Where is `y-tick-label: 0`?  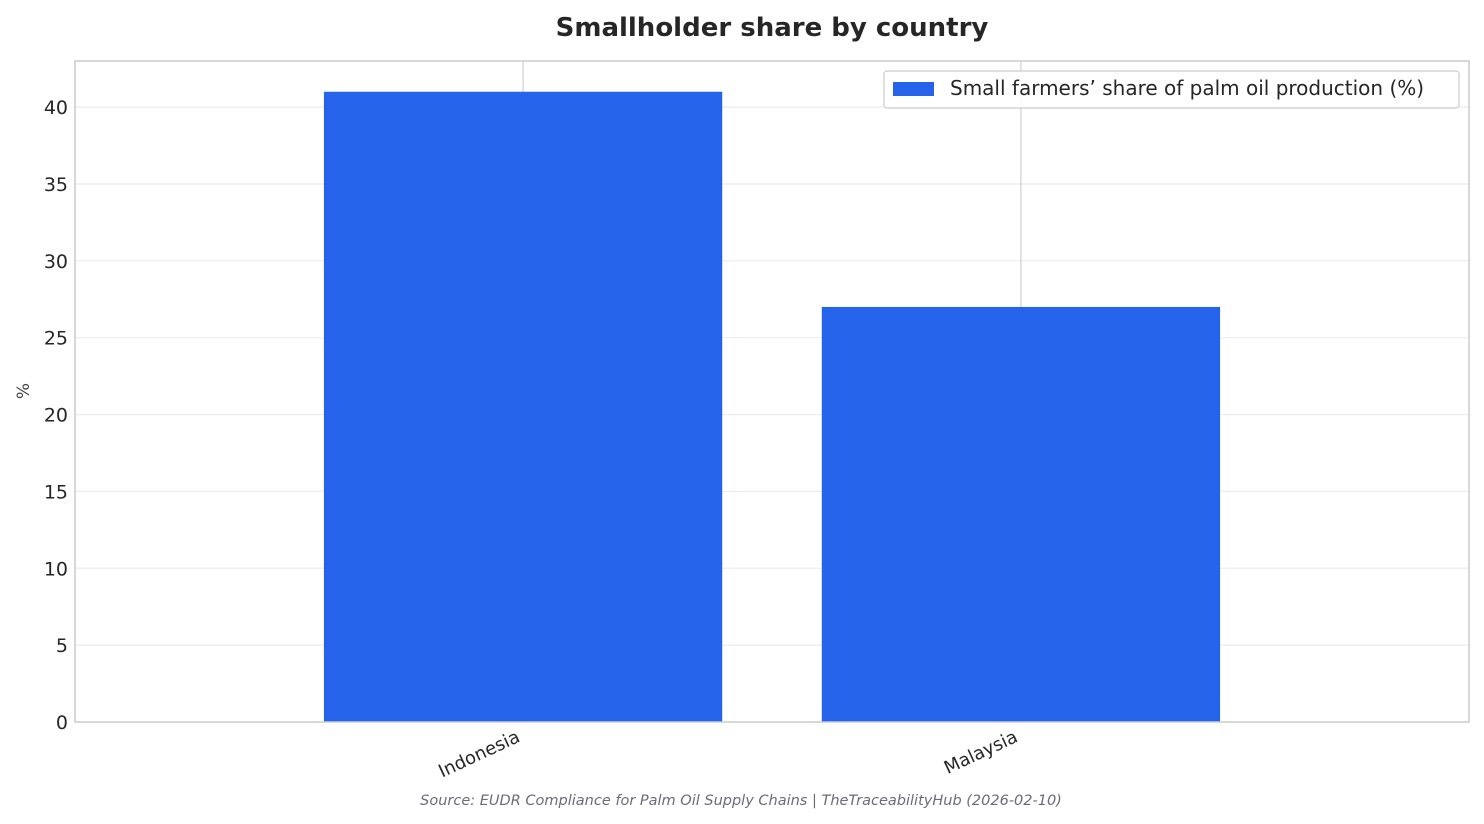 y-tick-label: 0 is located at coordinates (62, 723).